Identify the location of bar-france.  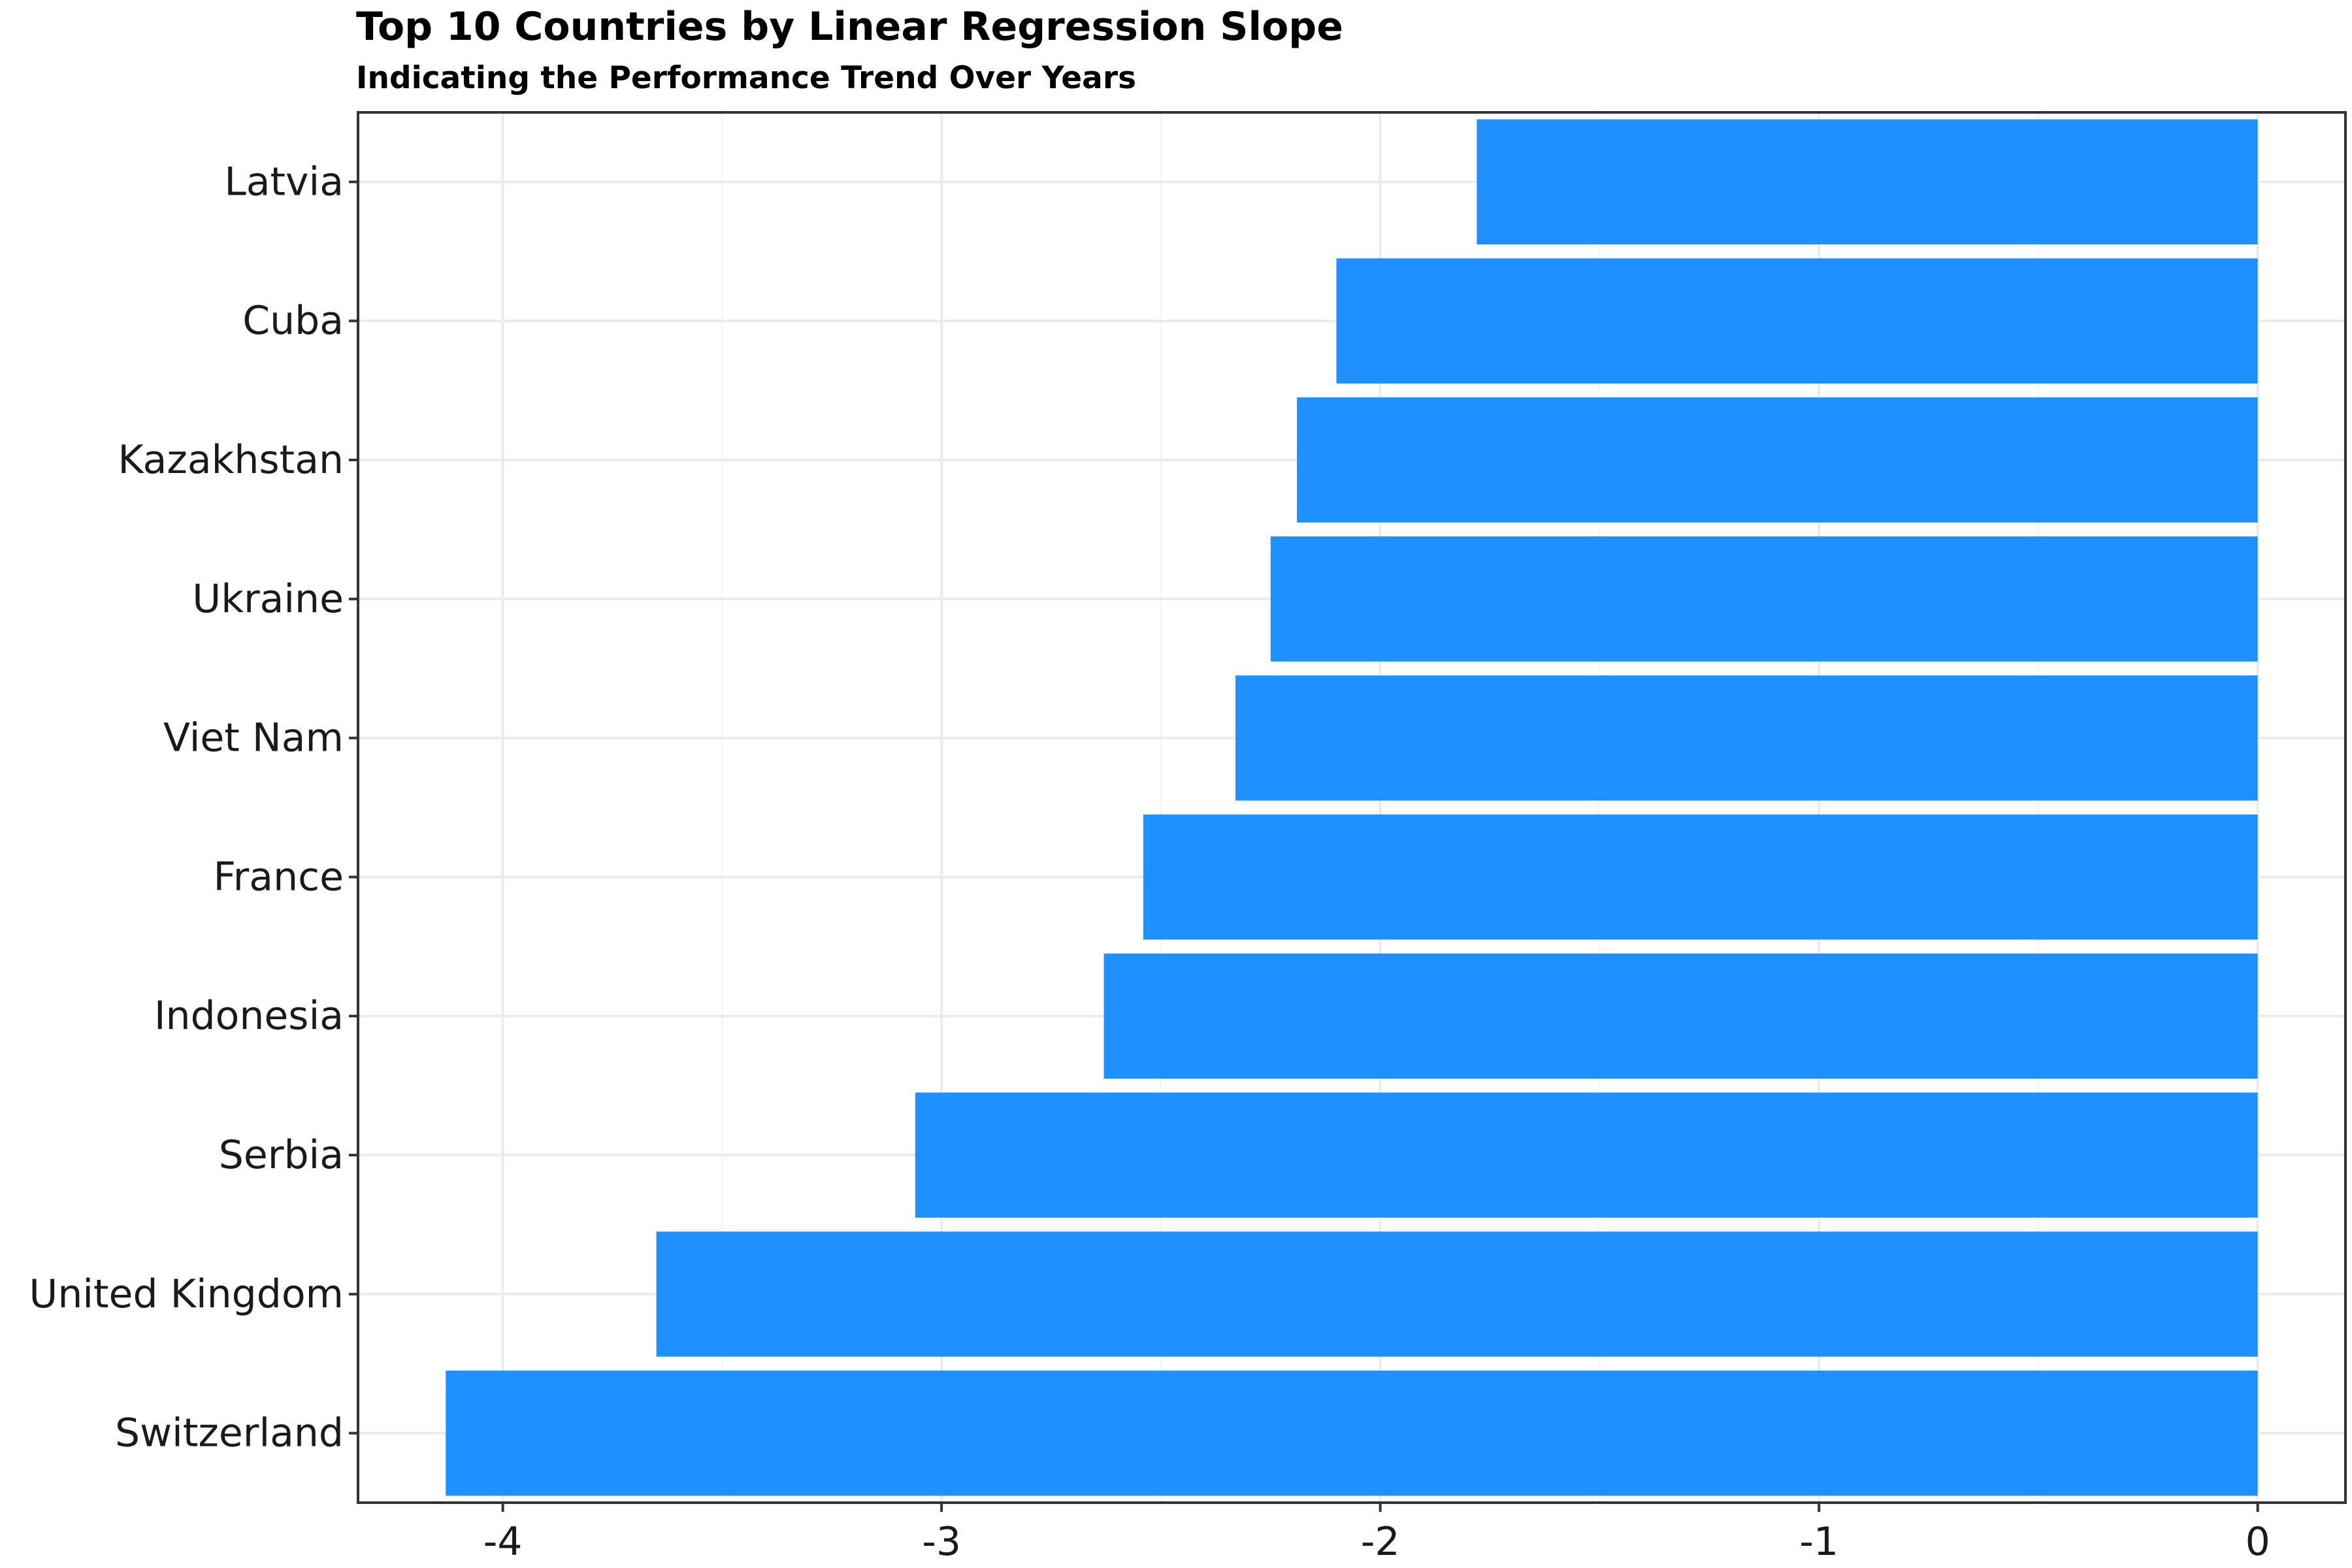
(1700, 877).